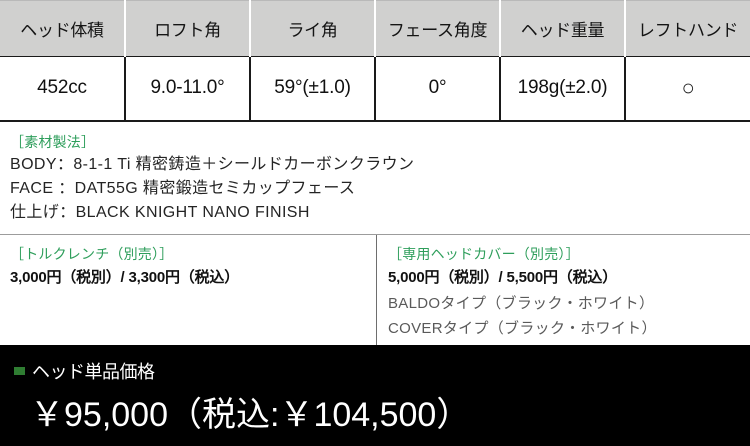 The image size is (750, 446). Describe the element at coordinates (563, 28) in the screenshot. I see `header-head-weight: ヘッド重量` at that location.